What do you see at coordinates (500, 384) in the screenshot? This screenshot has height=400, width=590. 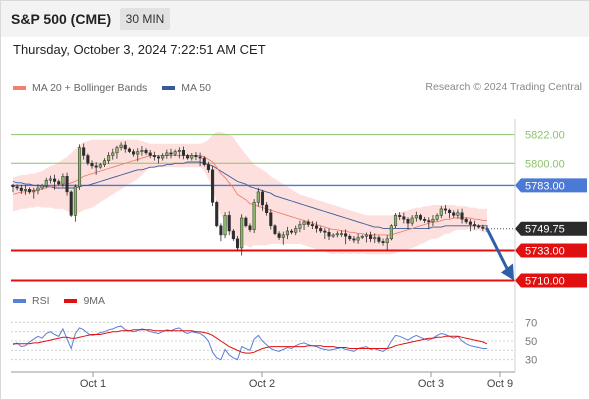 I see `x-tick-4: Oct 9` at bounding box center [500, 384].